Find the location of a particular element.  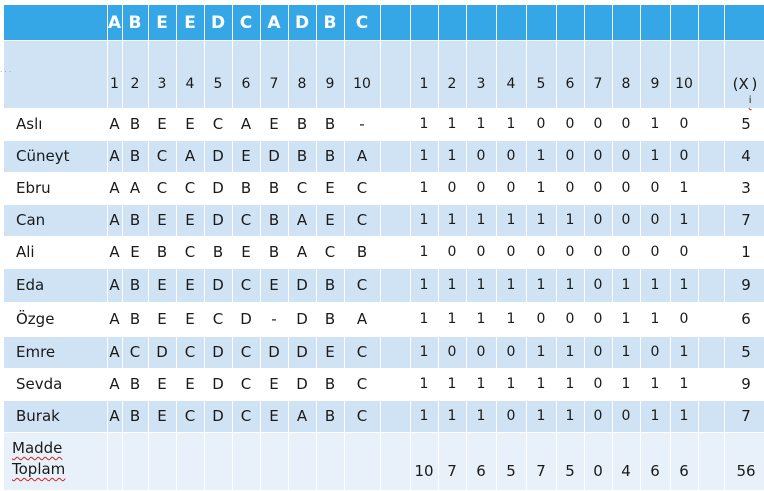

score-column-number: 10 is located at coordinates (684, 84).